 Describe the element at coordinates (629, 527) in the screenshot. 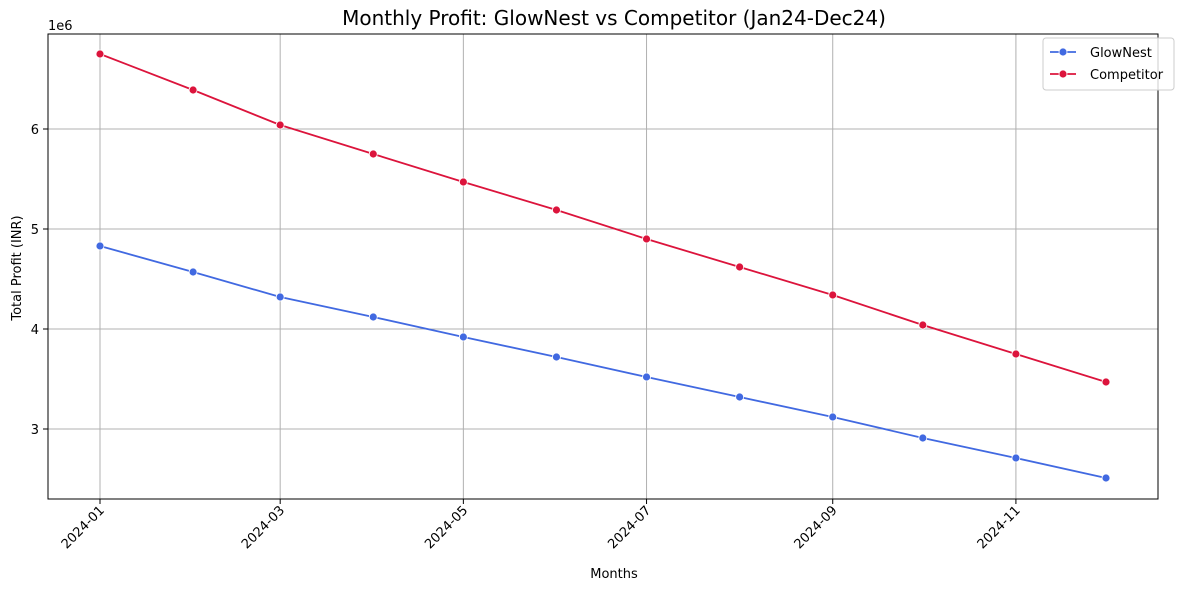

I see `x-tick-label: 2024-07` at that location.